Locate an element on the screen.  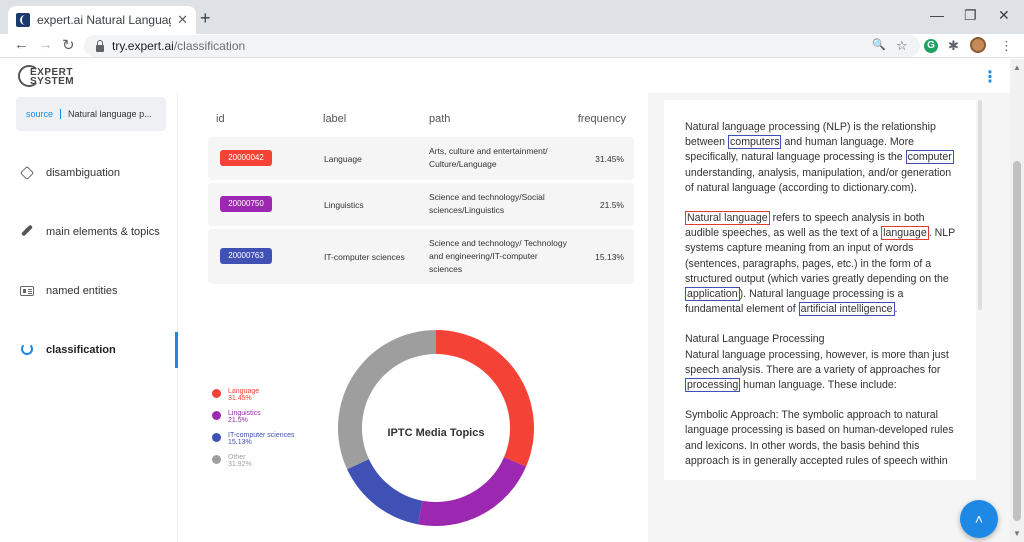
highlighted-term: artificial intelligence is located at coordinates (846, 309).